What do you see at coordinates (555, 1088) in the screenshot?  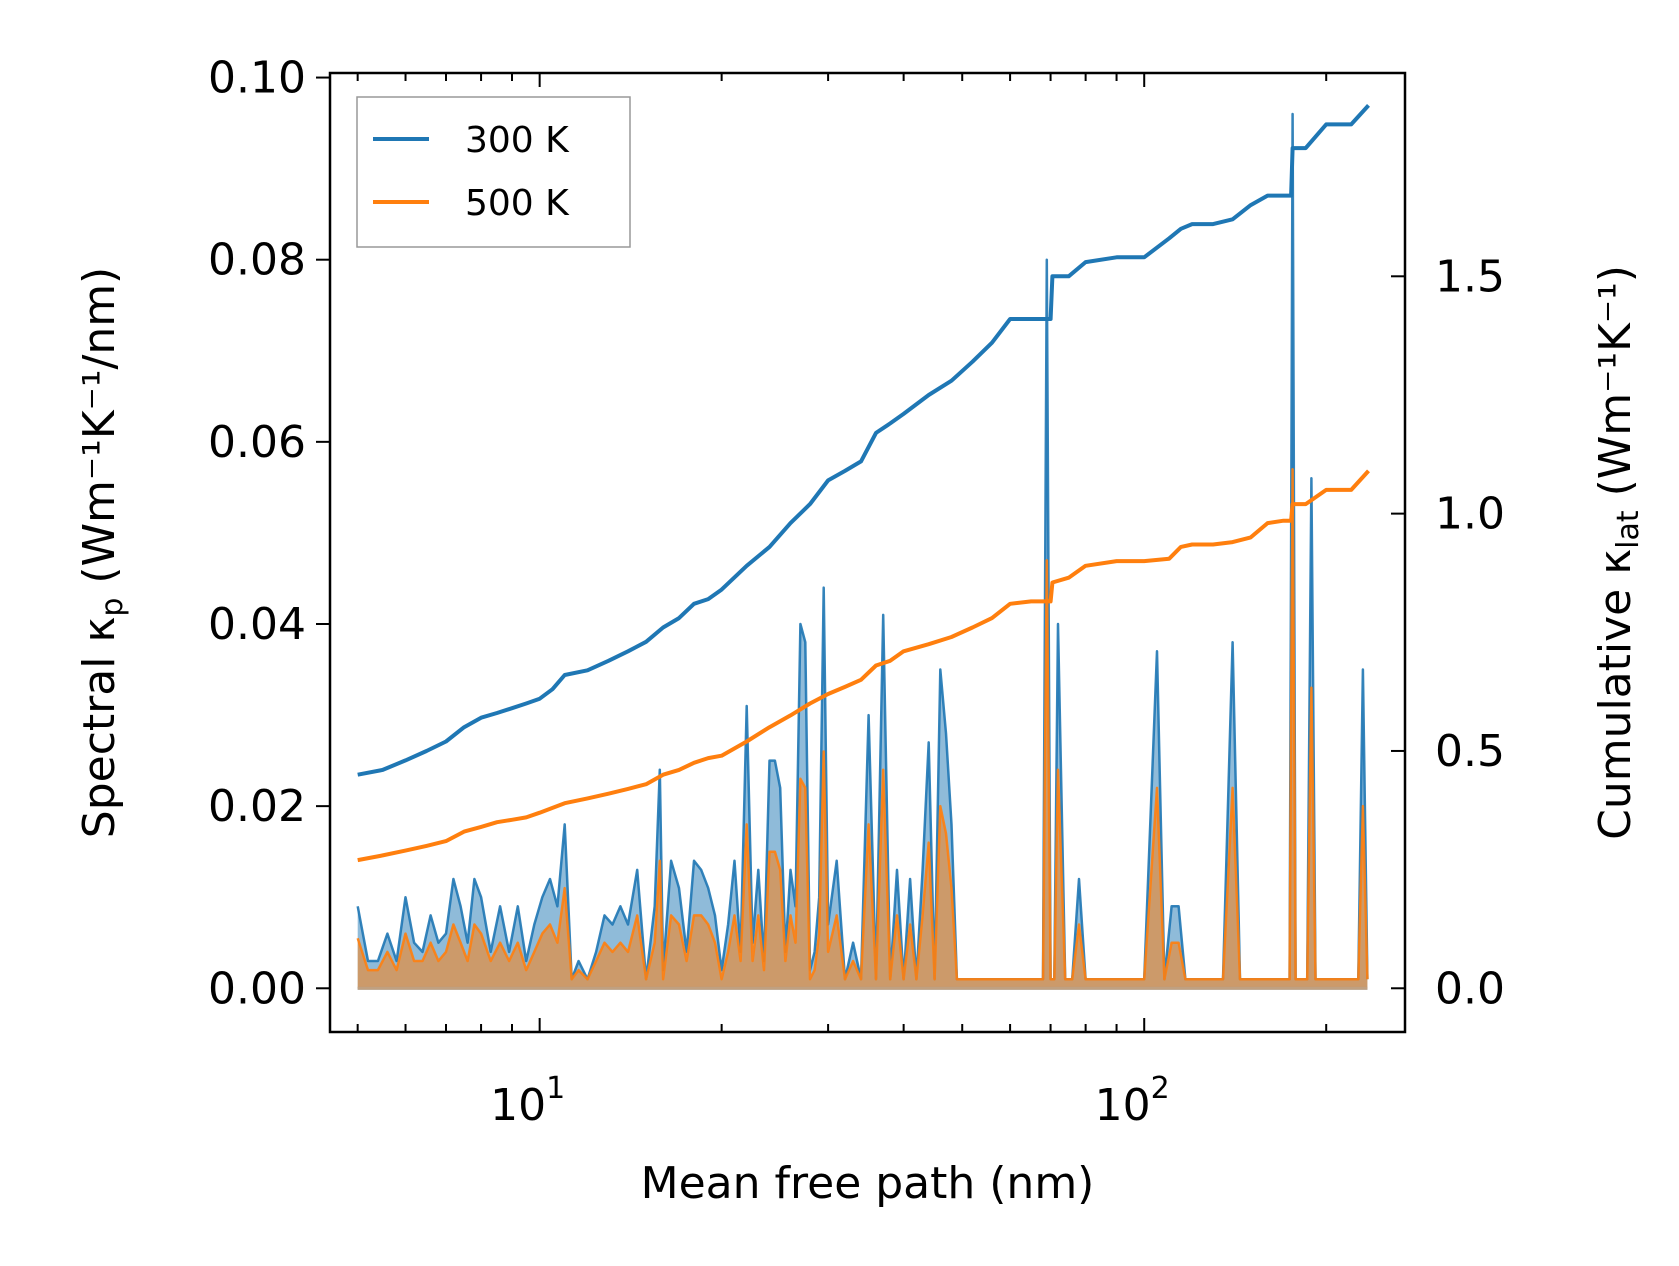 I see `x-tick-label-exponent: 1` at bounding box center [555, 1088].